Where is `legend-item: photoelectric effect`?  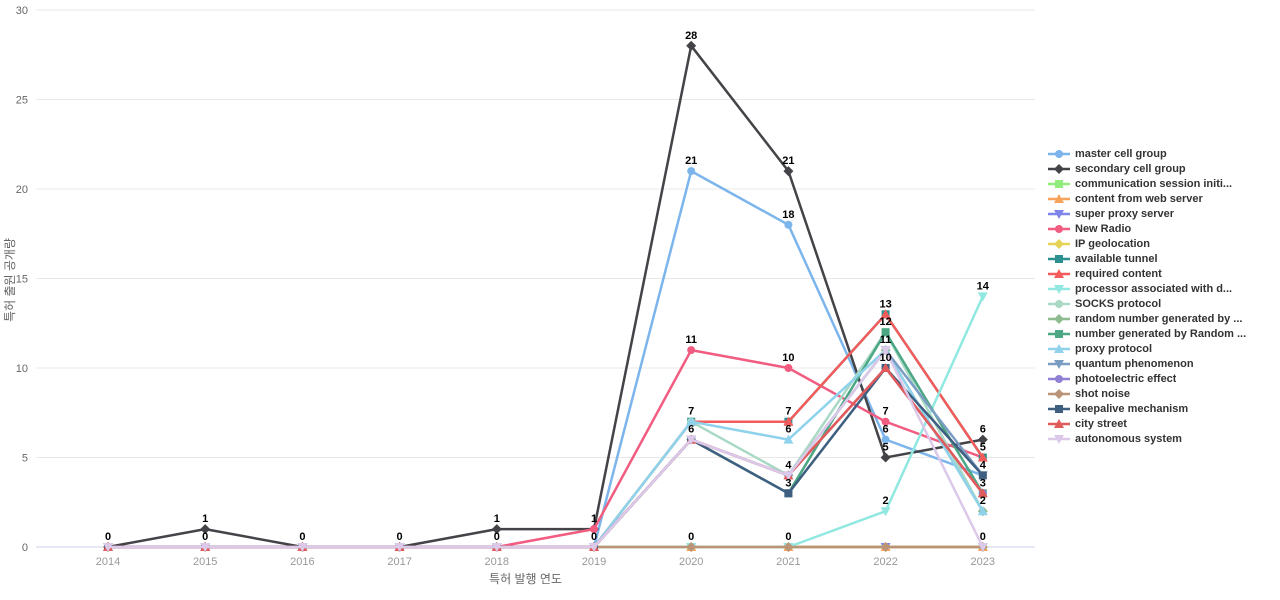 legend-item: photoelectric effect is located at coordinates (1162, 379).